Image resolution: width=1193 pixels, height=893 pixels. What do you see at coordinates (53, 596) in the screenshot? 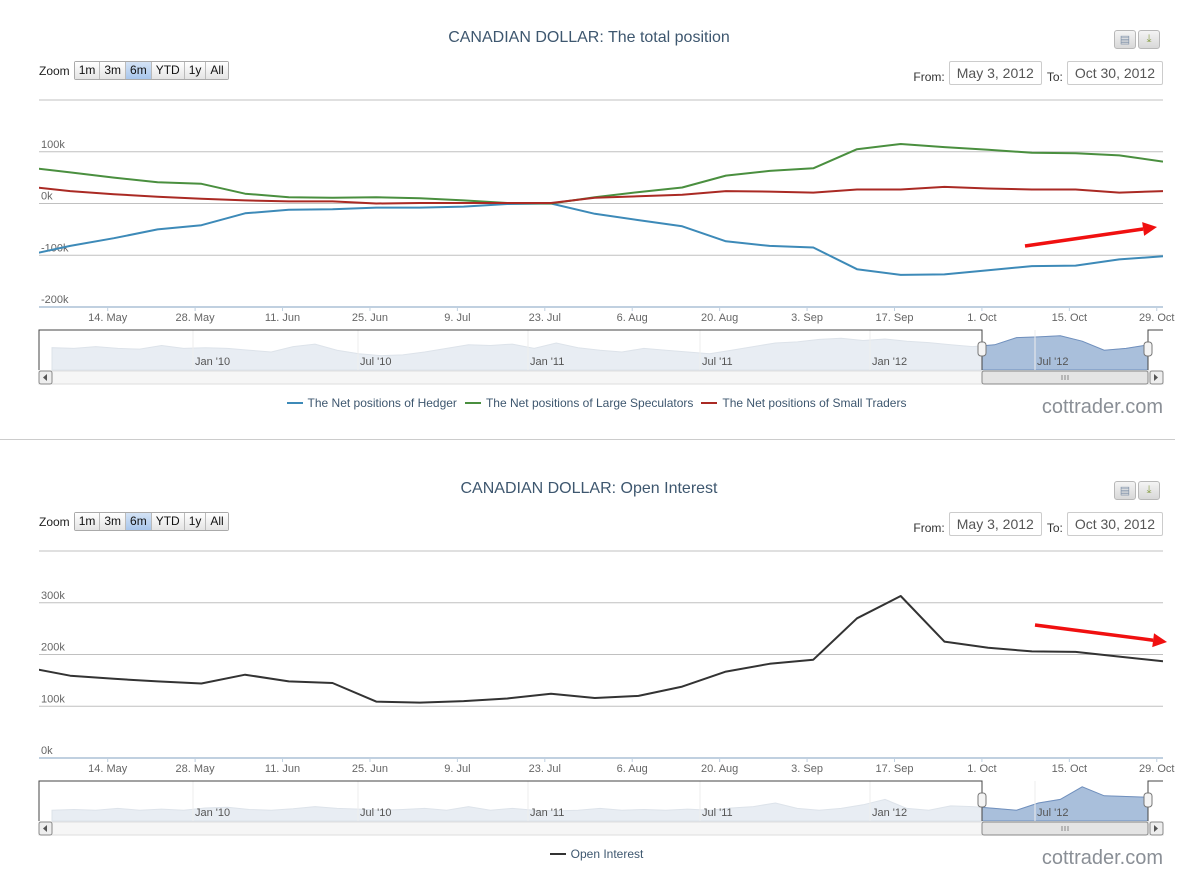
I see `y-tick-label: 300k` at bounding box center [53, 596].